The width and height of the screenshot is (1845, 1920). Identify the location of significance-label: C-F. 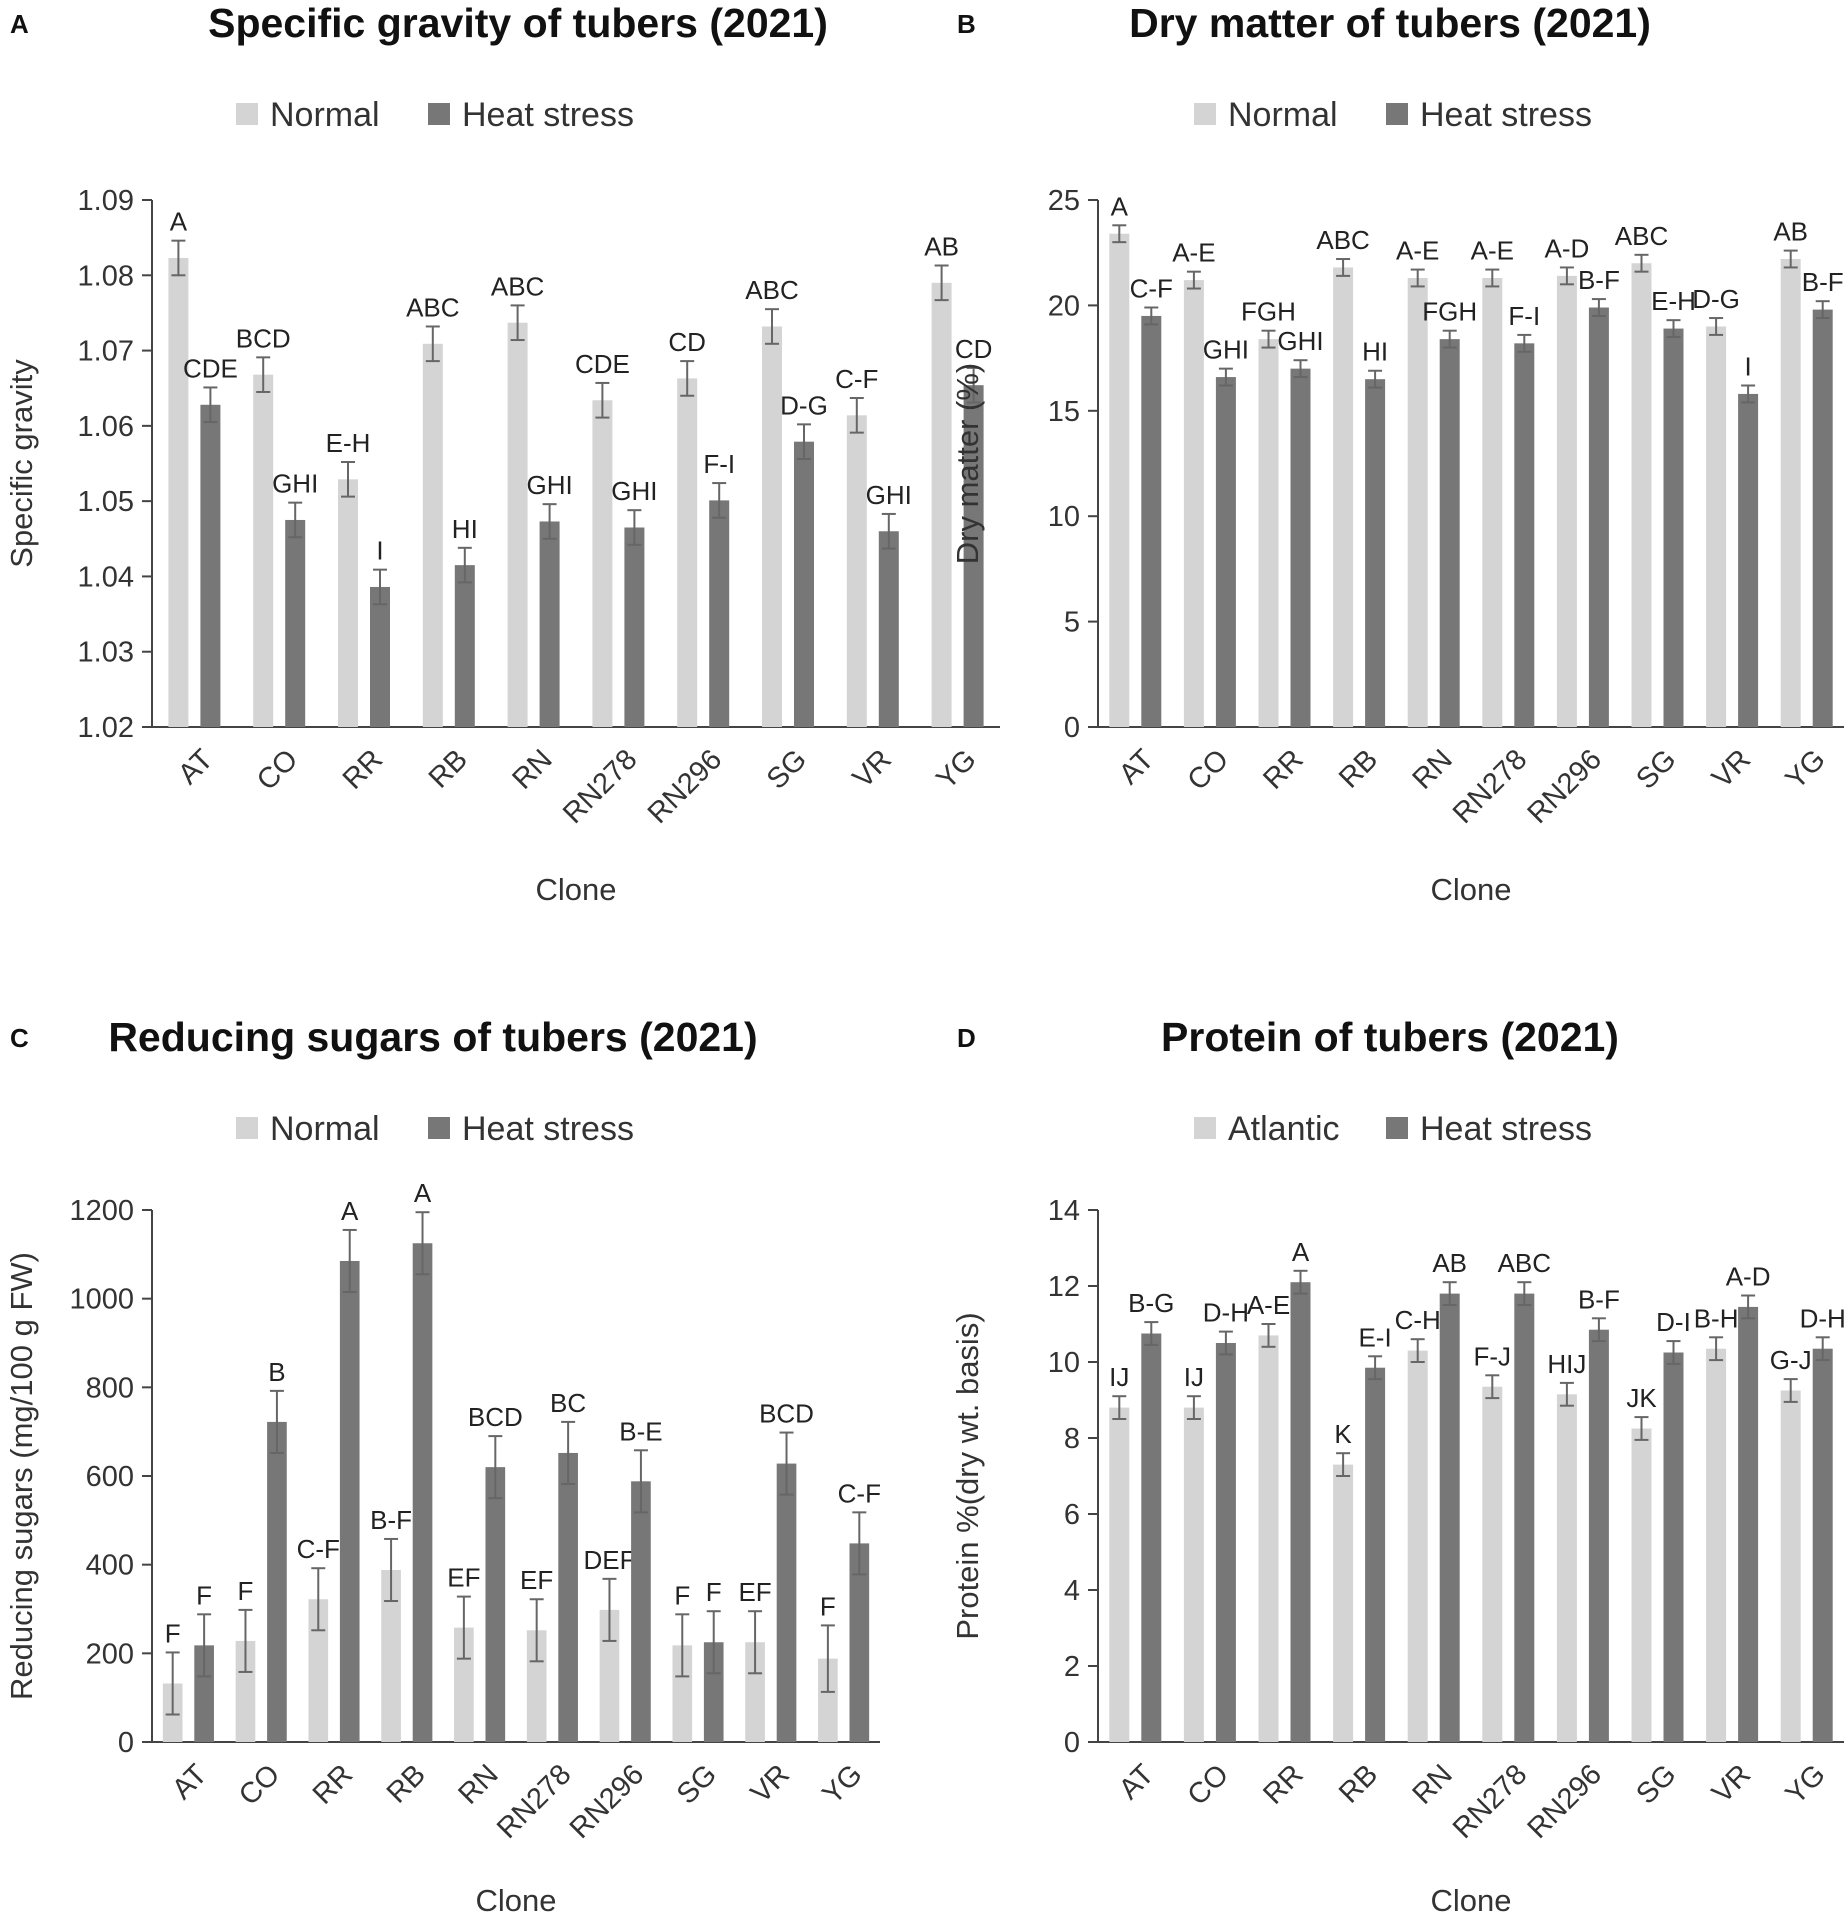
(318, 1549).